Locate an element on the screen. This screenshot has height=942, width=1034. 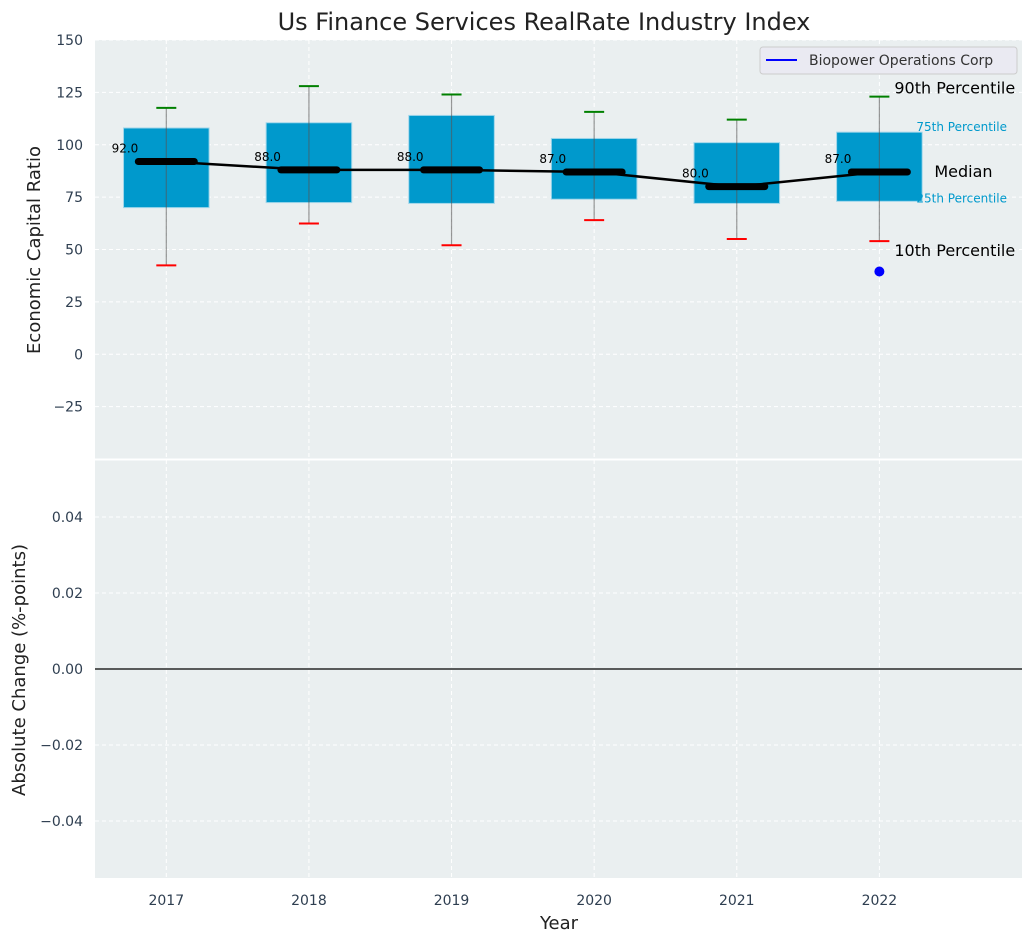
annotation-25th: 25th Percentile is located at coordinates (961, 198).